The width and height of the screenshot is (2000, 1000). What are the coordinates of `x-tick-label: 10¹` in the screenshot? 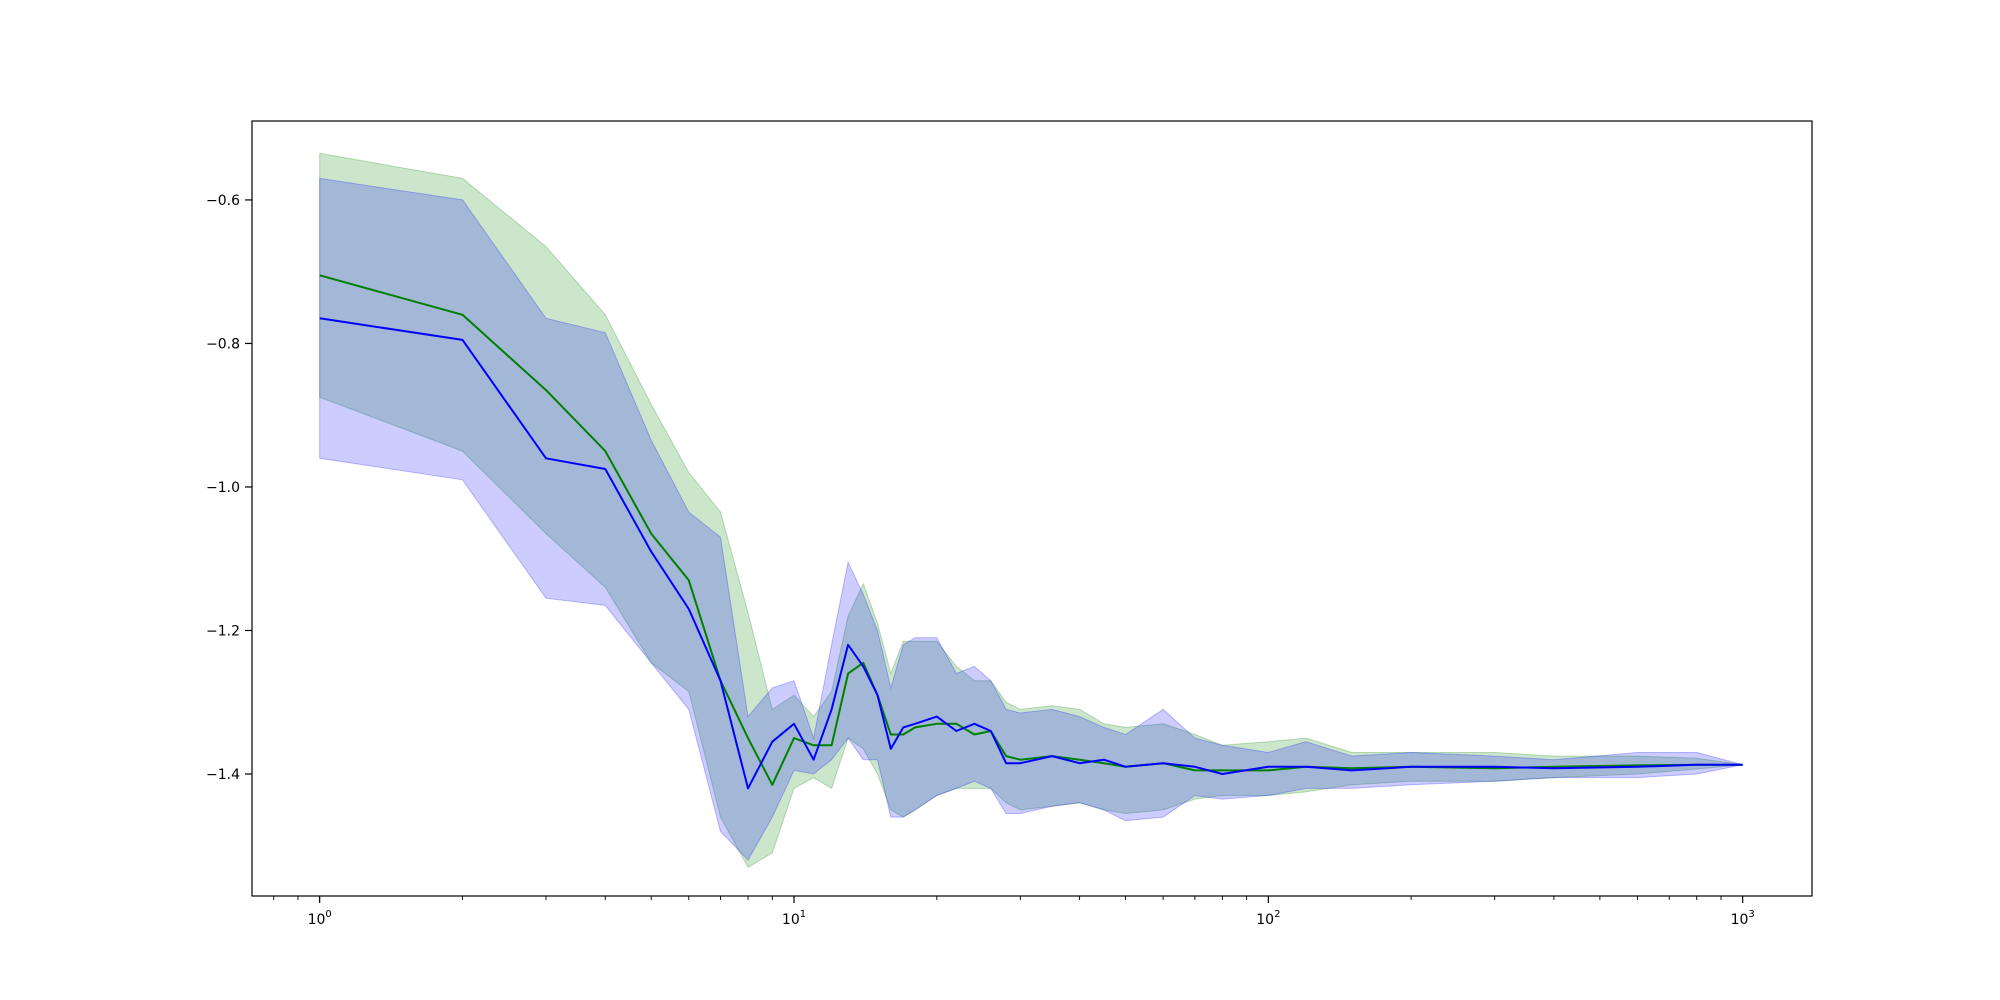 It's located at (794, 918).